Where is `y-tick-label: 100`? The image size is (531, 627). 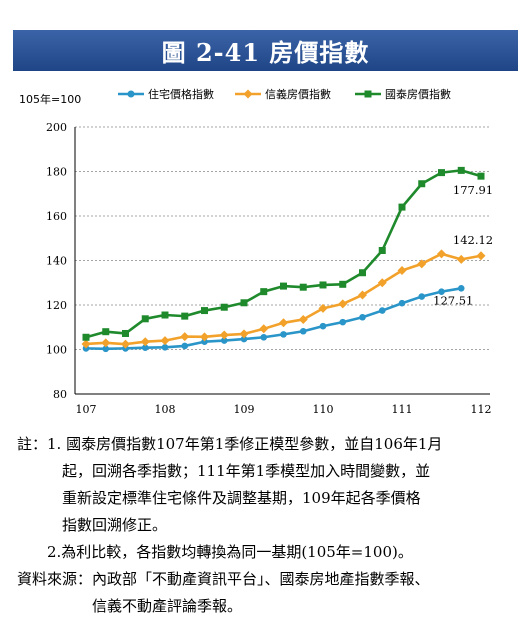 y-tick-label: 100 is located at coordinates (56, 350).